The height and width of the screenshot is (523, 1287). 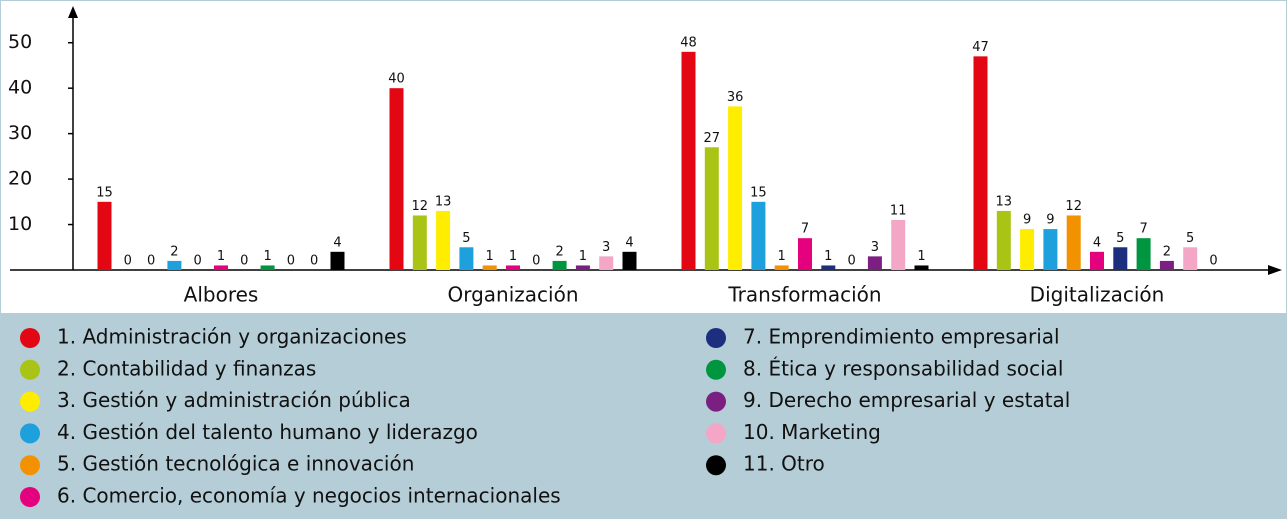 What do you see at coordinates (396, 79) in the screenshot?
I see `value-label: 40` at bounding box center [396, 79].